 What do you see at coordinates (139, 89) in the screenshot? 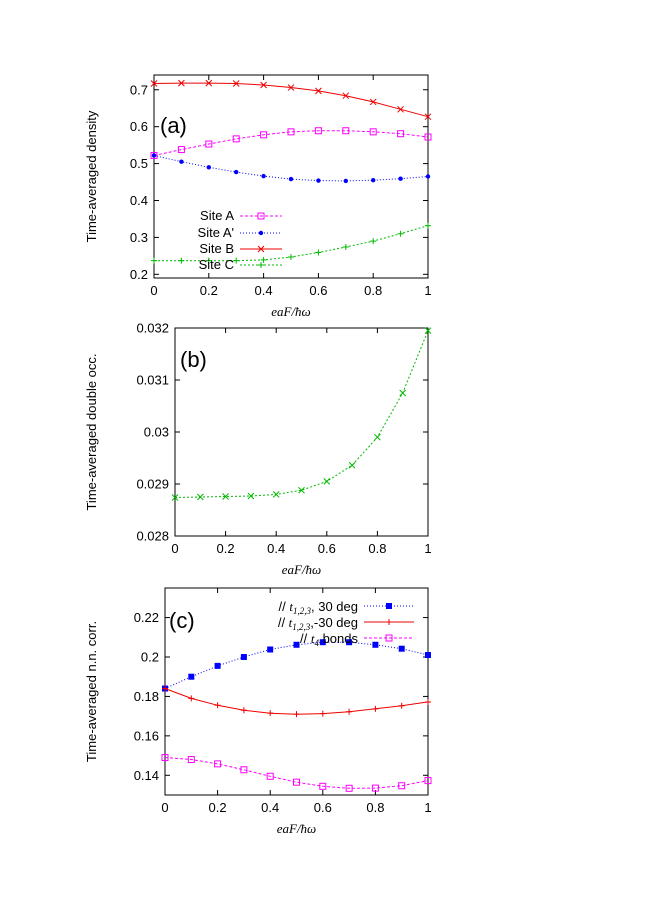
I see `y-tick-label: 0.7` at bounding box center [139, 89].